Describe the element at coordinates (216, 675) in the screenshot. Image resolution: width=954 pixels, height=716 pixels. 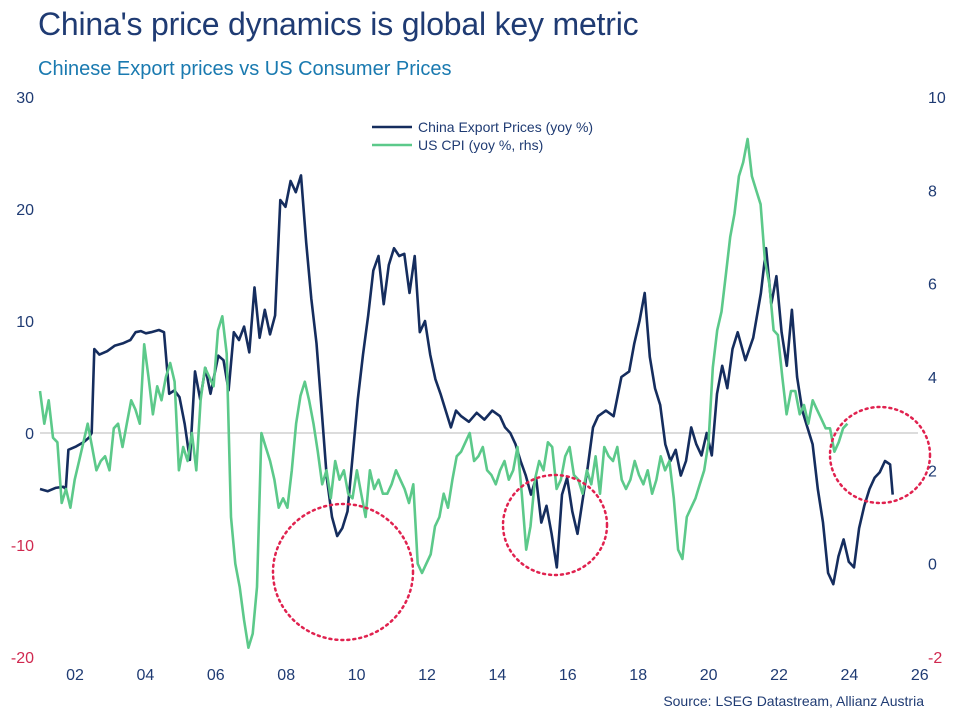
I see `x-tick-label: 06` at that location.